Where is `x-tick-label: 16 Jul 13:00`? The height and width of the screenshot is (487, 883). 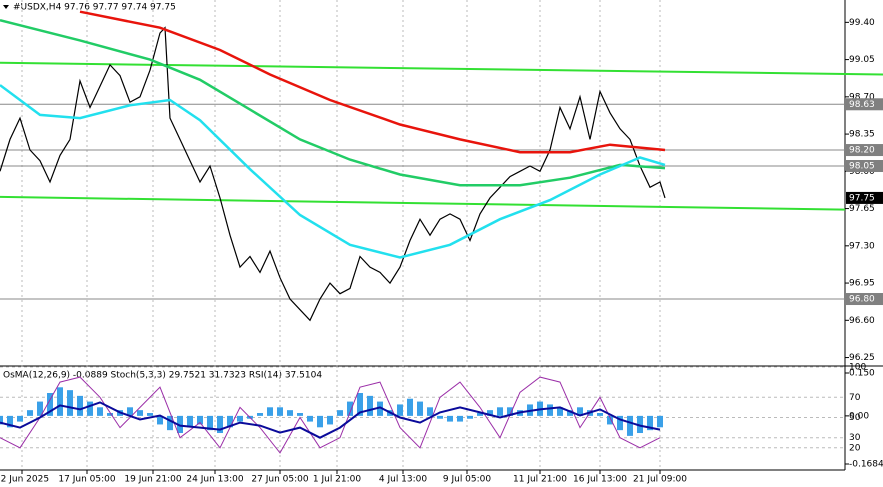 x-tick-label: 16 Jul 13:00 is located at coordinates (600, 480).